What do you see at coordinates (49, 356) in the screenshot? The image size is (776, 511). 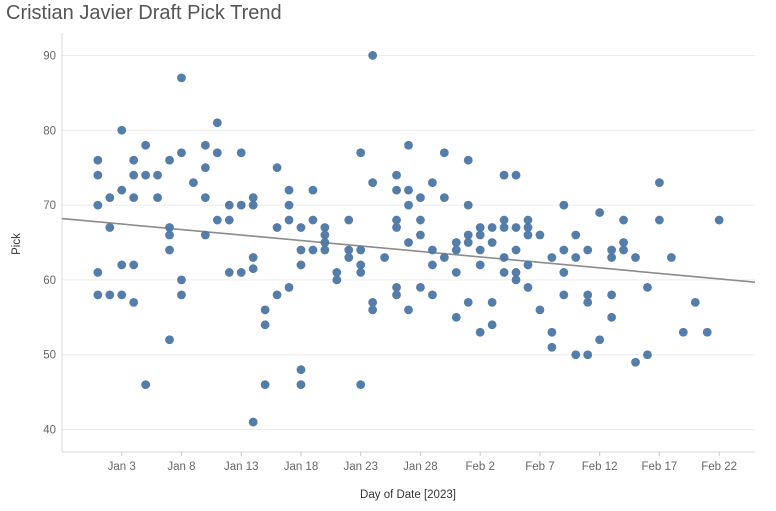 I see `y-tick-label: 50` at bounding box center [49, 356].